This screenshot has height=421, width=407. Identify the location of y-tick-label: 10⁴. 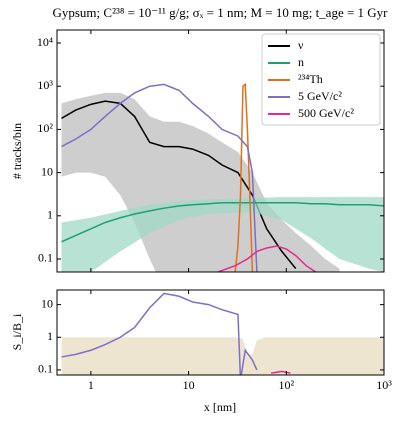
(45, 42).